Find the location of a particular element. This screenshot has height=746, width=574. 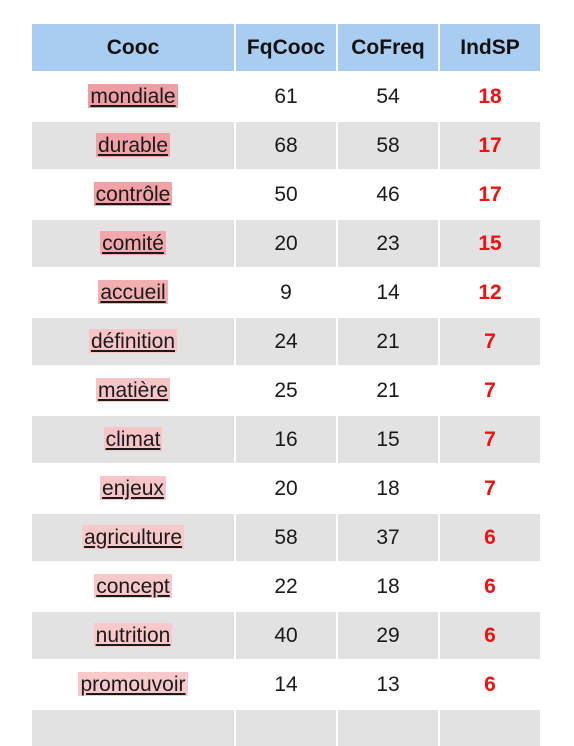

header-fqcooc: FqCooc is located at coordinates (286, 47).